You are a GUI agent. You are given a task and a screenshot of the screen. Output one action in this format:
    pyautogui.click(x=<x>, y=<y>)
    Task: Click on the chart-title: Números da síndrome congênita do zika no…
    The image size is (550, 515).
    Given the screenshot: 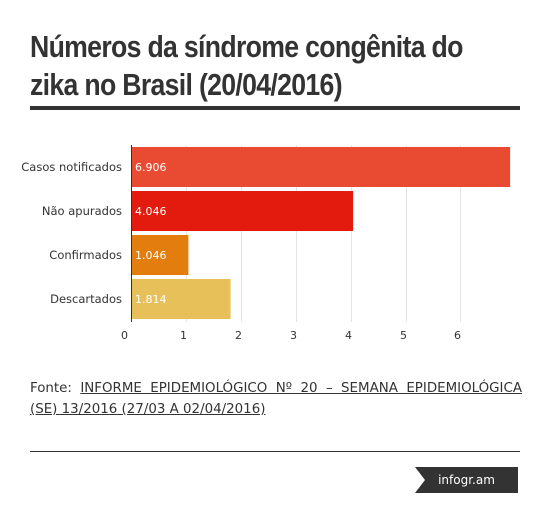 What is the action you would take?
    pyautogui.click(x=246, y=66)
    